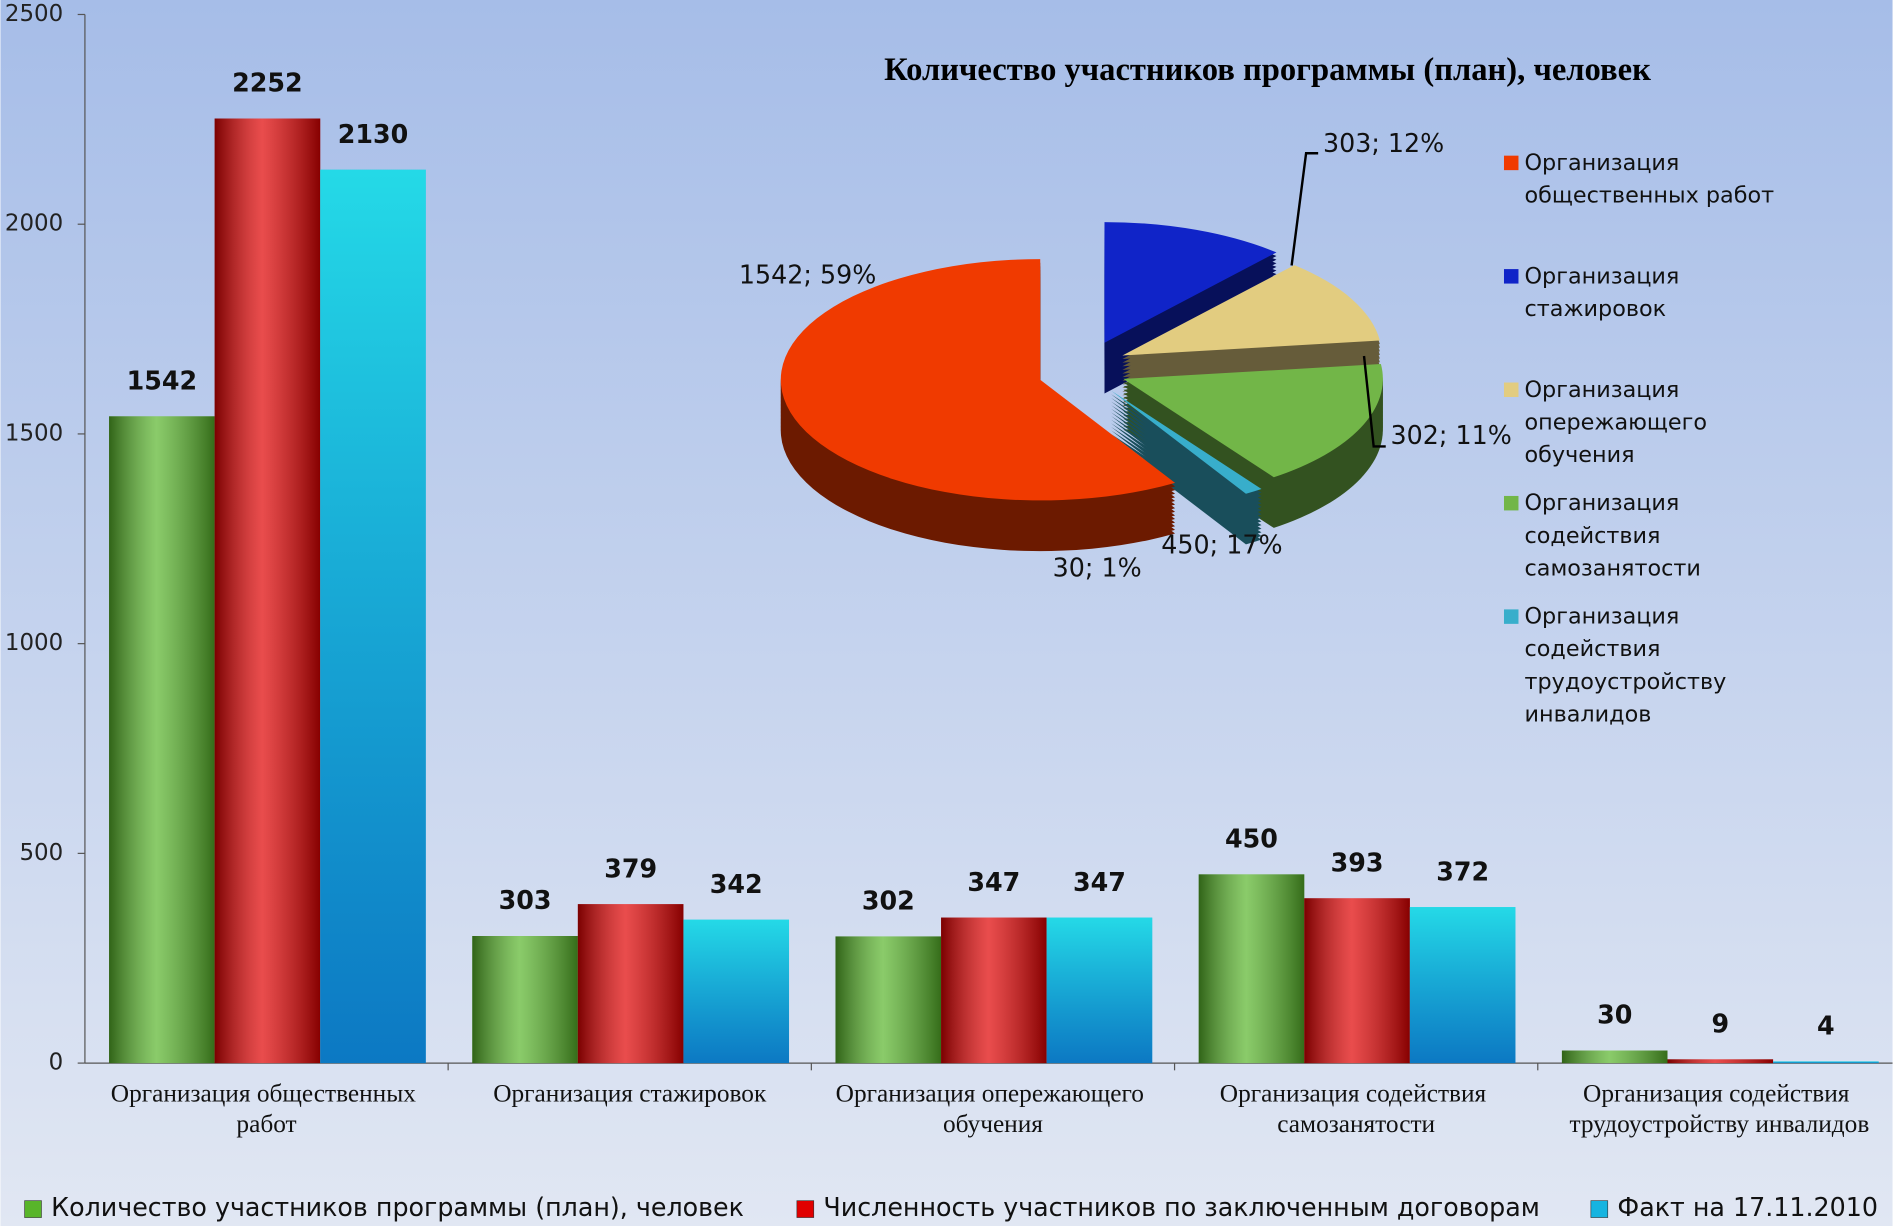 Image resolution: width=1893 pixels, height=1226 pixels. I want to click on y-tick-label: 1000, so click(34, 643).